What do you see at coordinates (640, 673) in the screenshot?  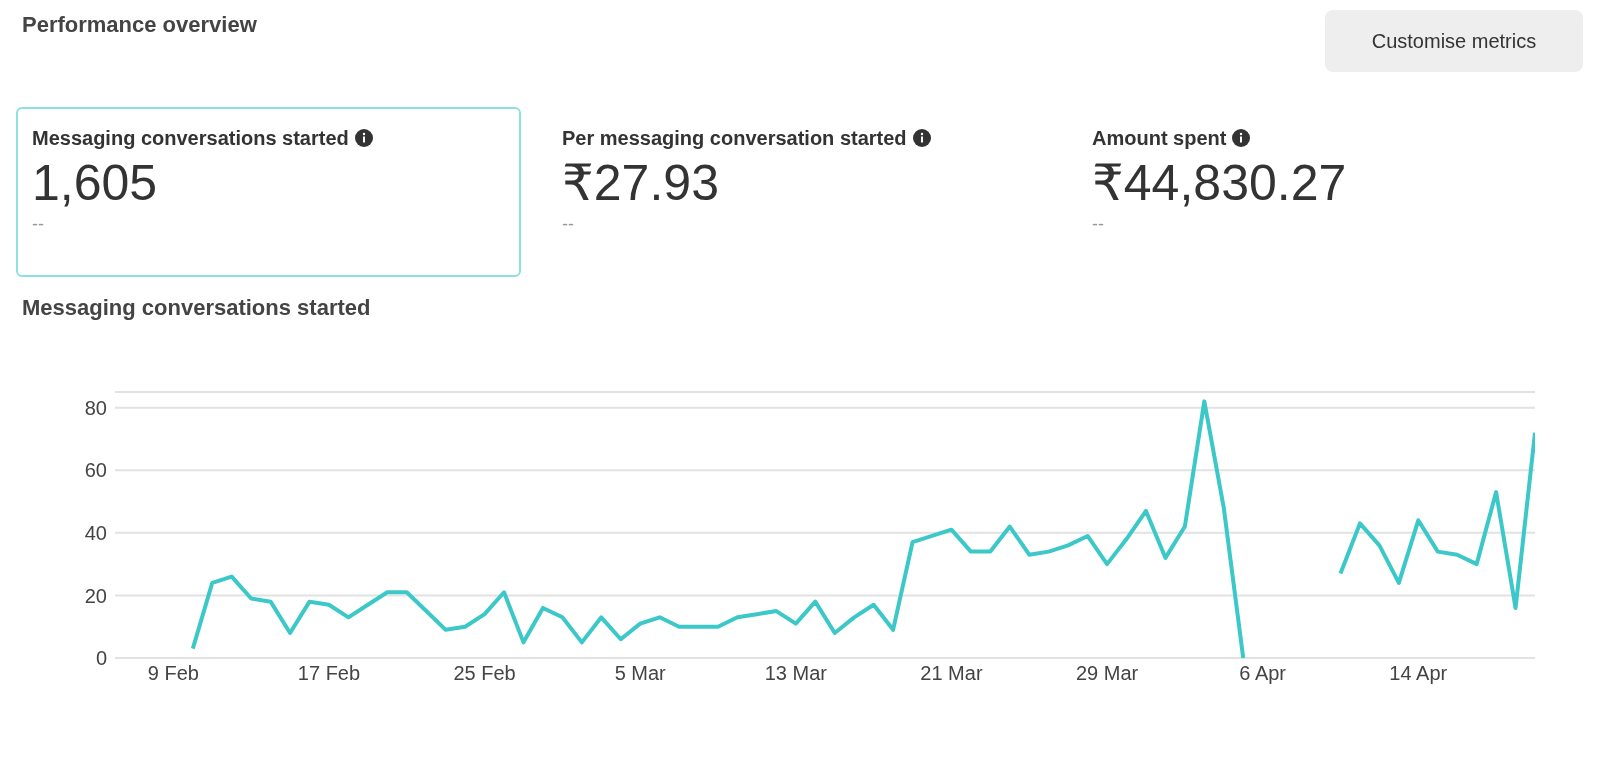 I see `x-tick-label: 5 Mar` at bounding box center [640, 673].